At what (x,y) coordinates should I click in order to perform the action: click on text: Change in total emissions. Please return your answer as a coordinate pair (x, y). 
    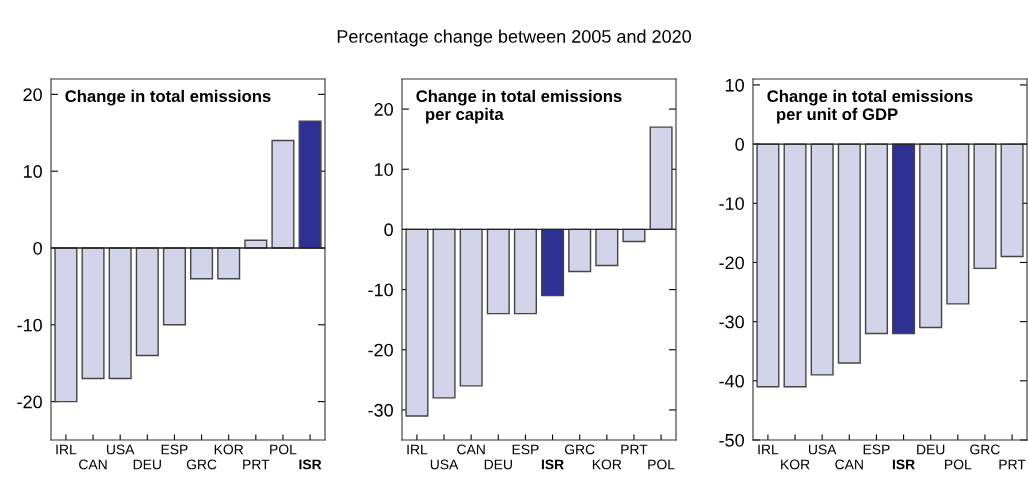
    Looking at the image, I should click on (168, 97).